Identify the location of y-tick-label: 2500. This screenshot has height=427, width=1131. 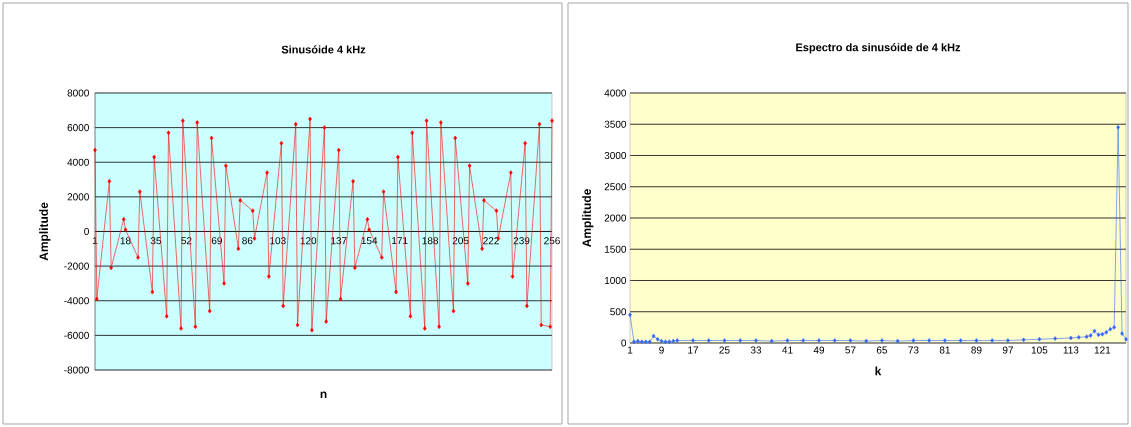
(615, 187).